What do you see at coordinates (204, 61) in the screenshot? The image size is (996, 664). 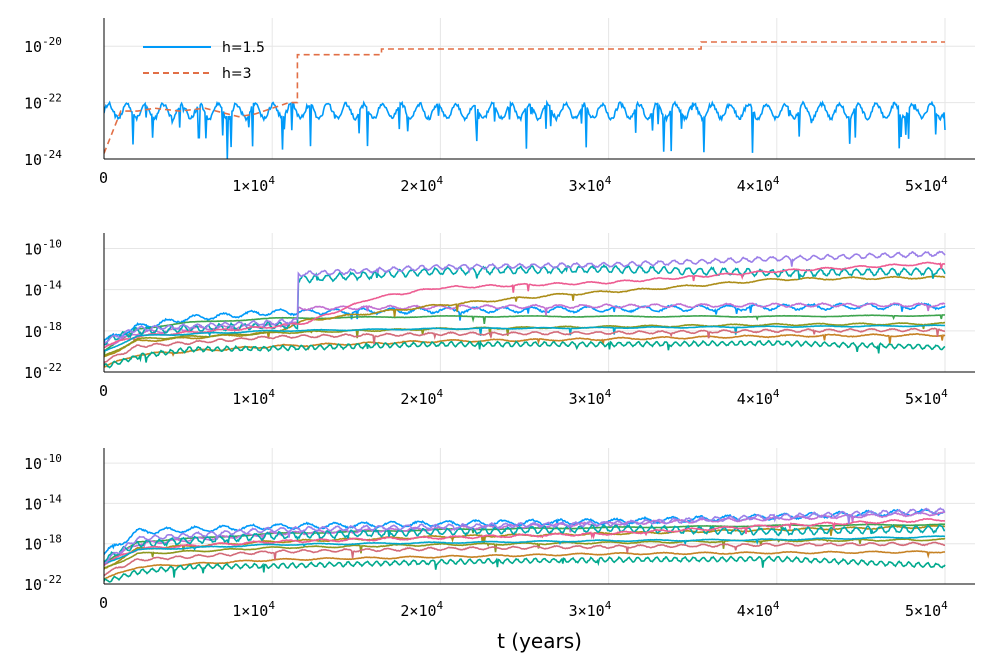 I see `legend: h=1.5 h=3` at bounding box center [204, 61].